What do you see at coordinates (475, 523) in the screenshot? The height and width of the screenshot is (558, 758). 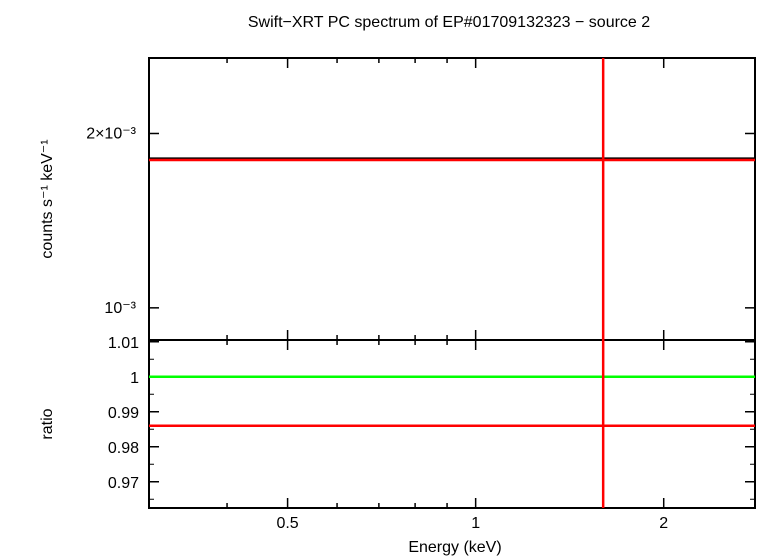 I see `x-tick-label: 1` at bounding box center [475, 523].